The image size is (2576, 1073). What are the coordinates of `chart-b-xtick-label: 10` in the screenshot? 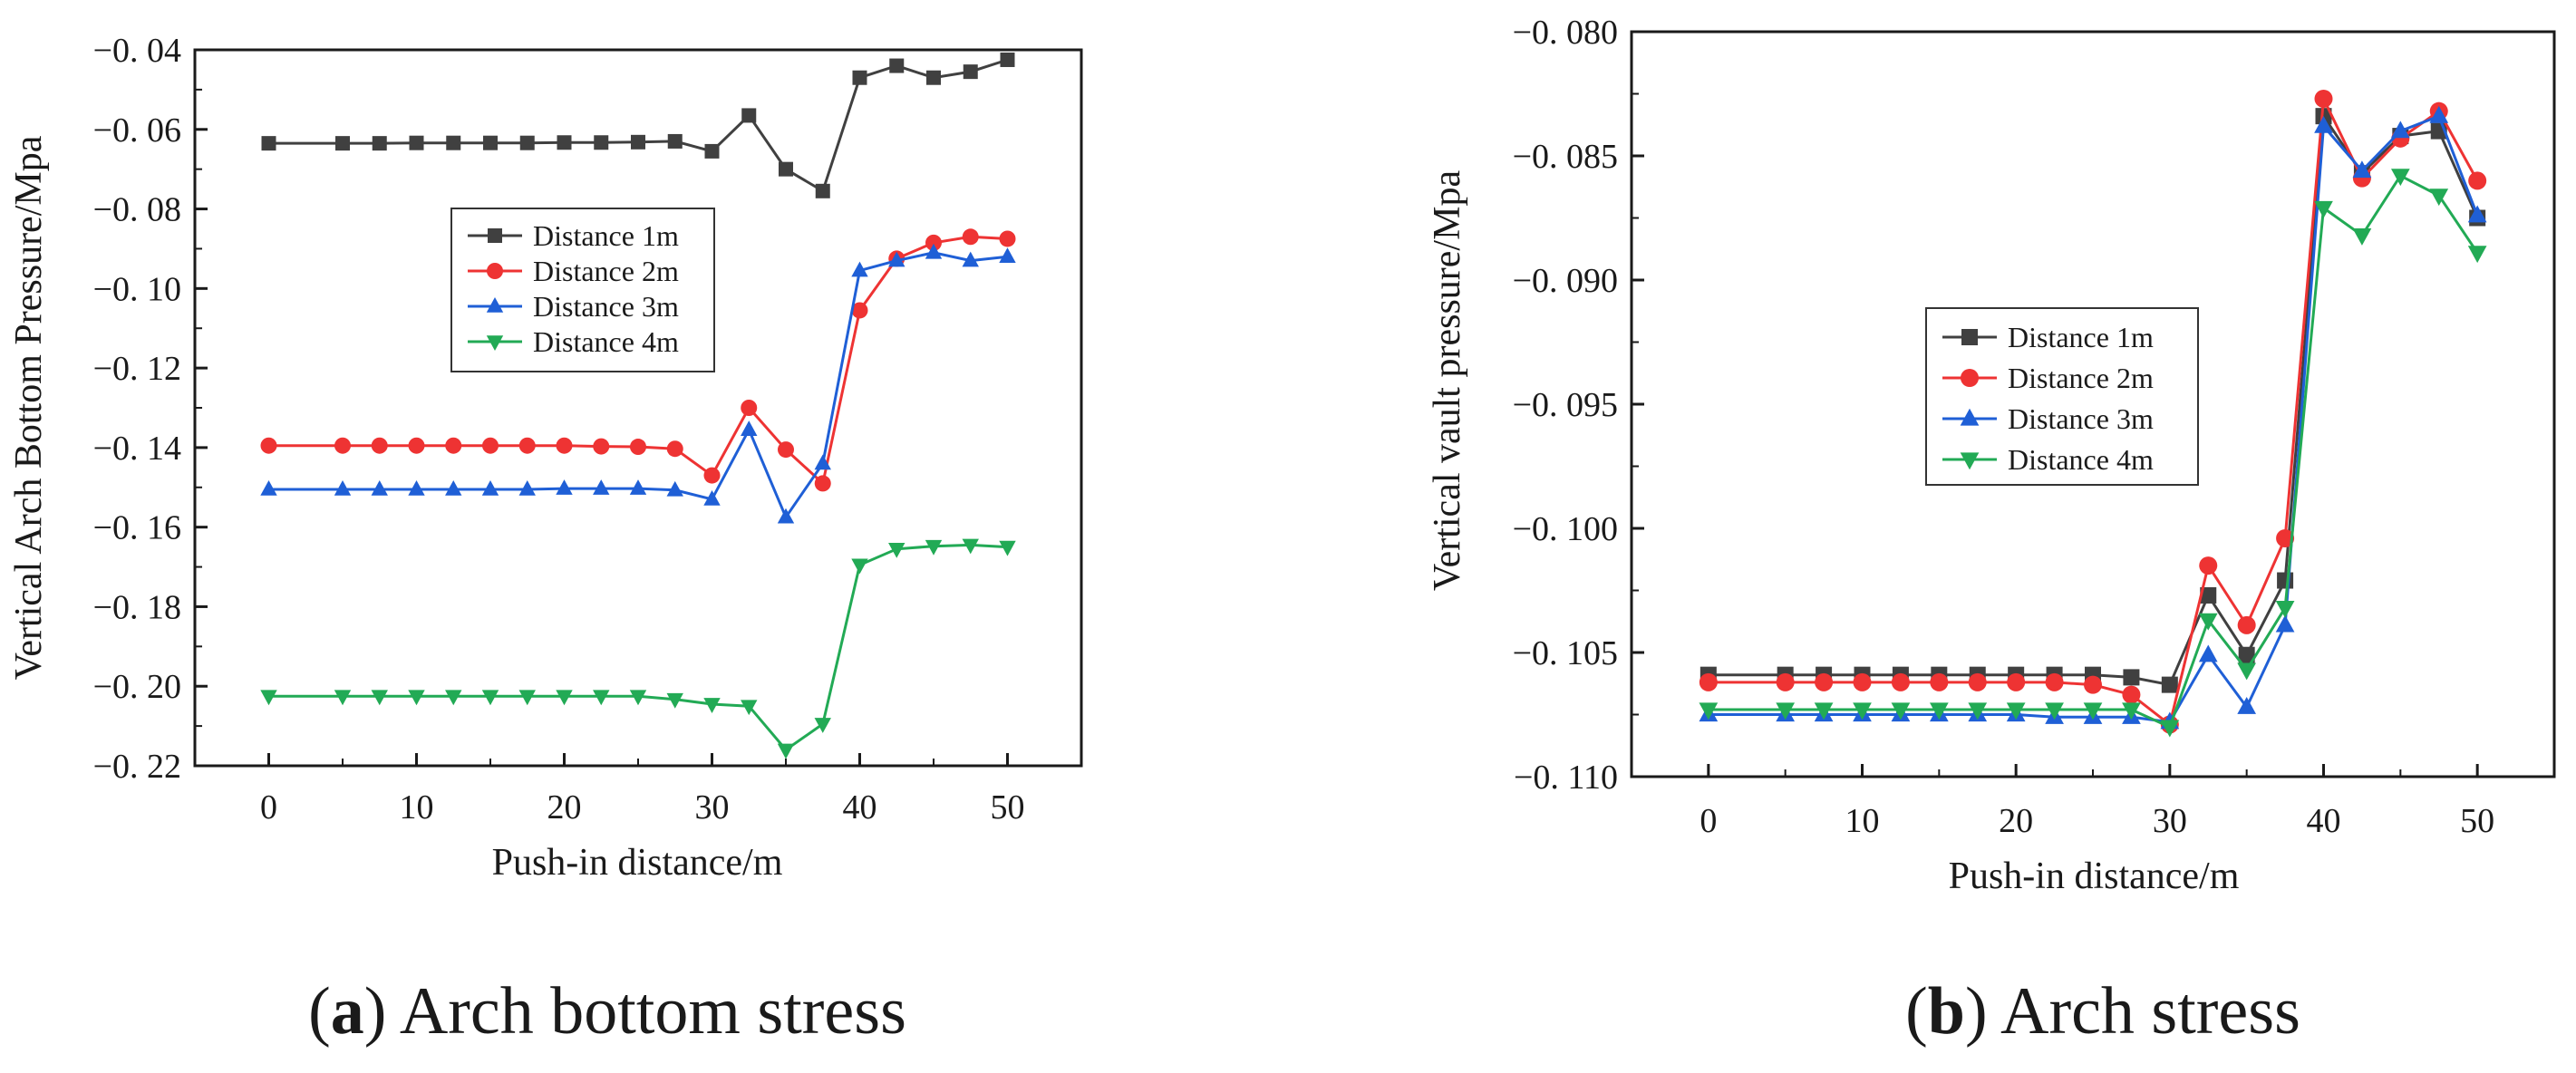 It's located at (1862, 821).